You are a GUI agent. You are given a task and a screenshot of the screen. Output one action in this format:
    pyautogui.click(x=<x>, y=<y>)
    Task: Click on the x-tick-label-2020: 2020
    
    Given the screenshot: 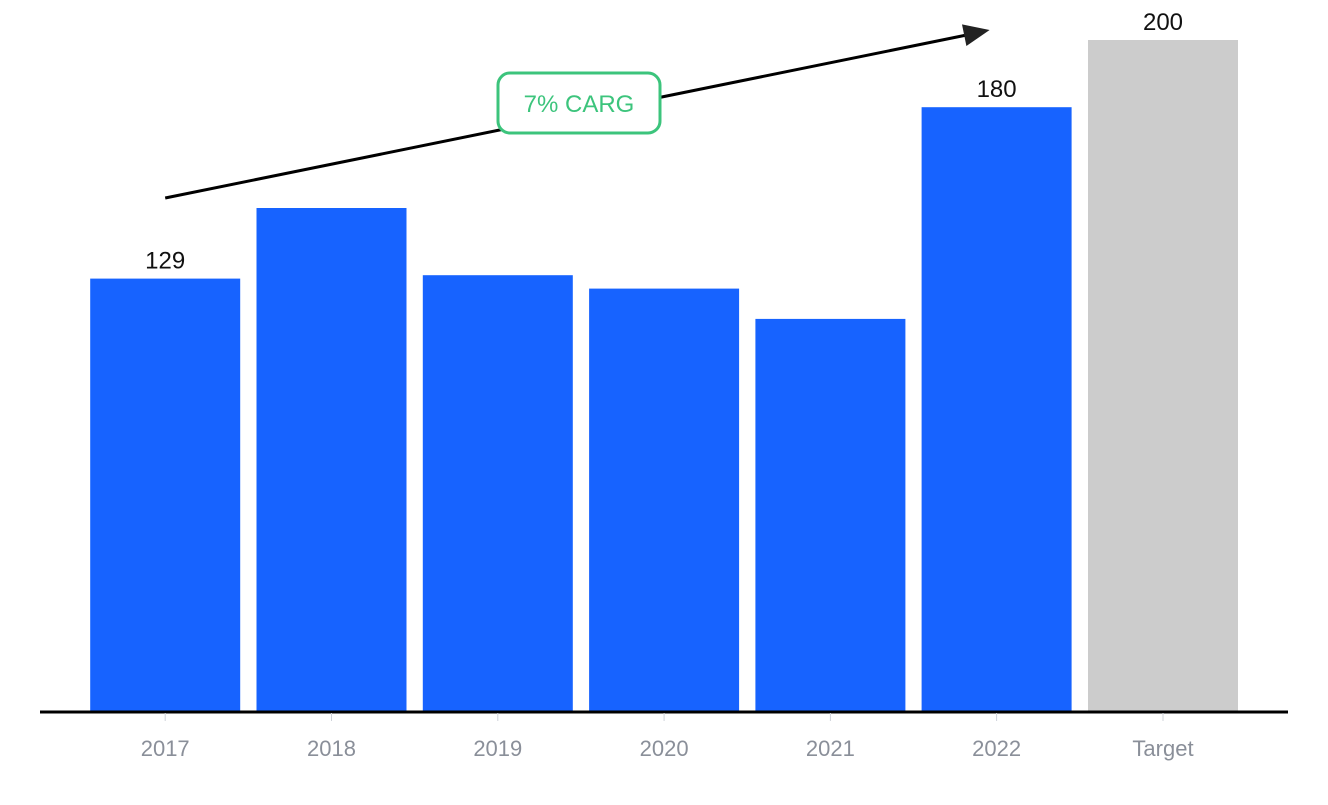 What is the action you would take?
    pyautogui.click(x=664, y=748)
    